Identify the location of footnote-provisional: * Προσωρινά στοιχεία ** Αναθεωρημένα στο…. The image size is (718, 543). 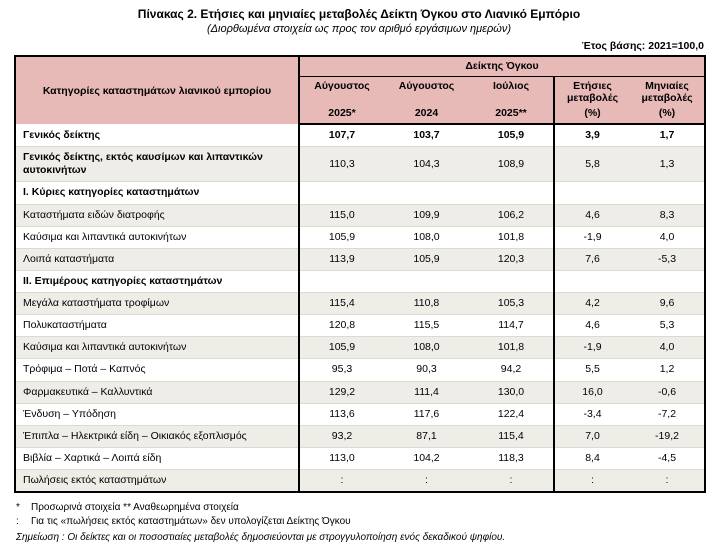
(367, 507).